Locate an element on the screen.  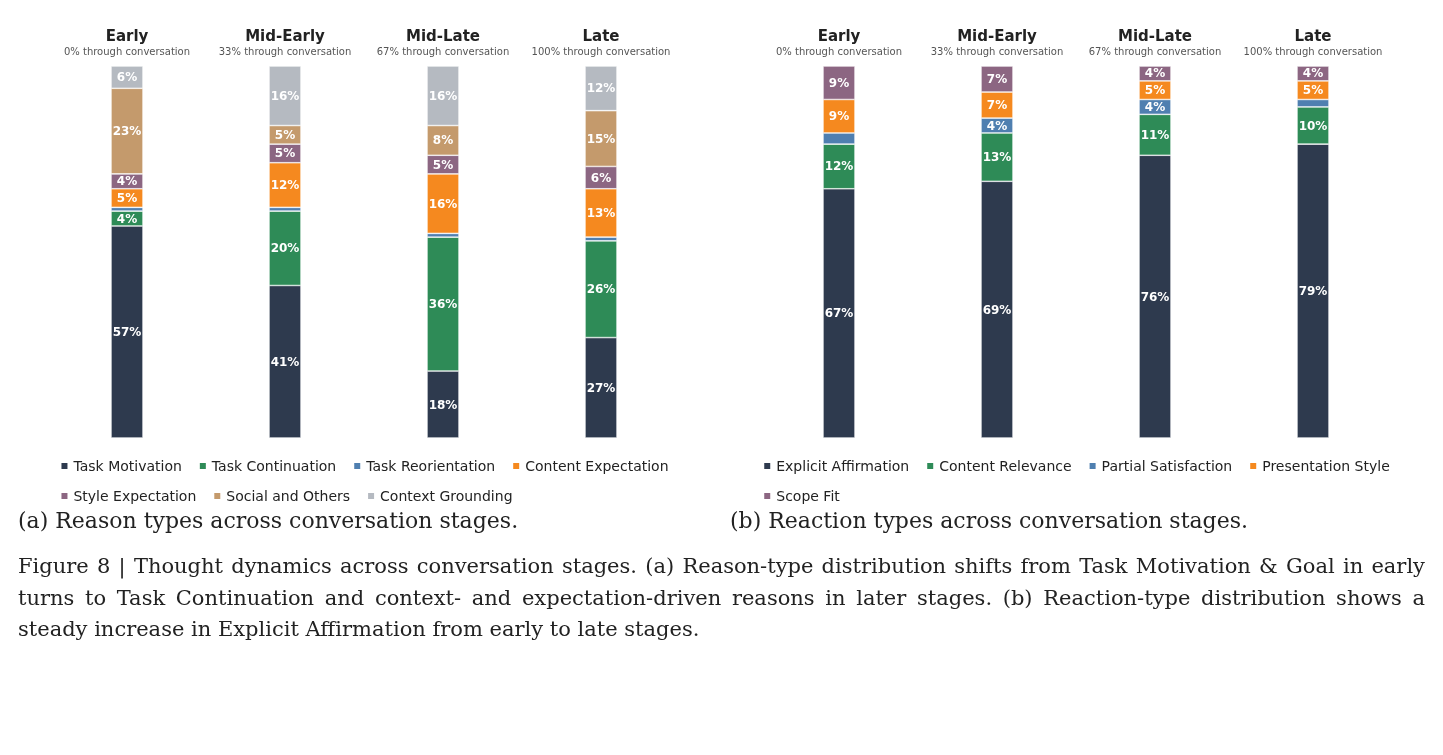
data-label: 26% is located at coordinates (601, 289).